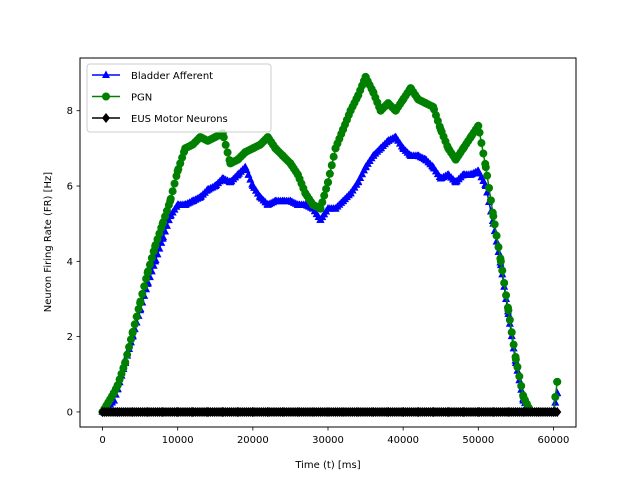 Image resolution: width=640 pixels, height=480 pixels. Describe the element at coordinates (70, 187) in the screenshot. I see `y-tick-label: 6` at that location.